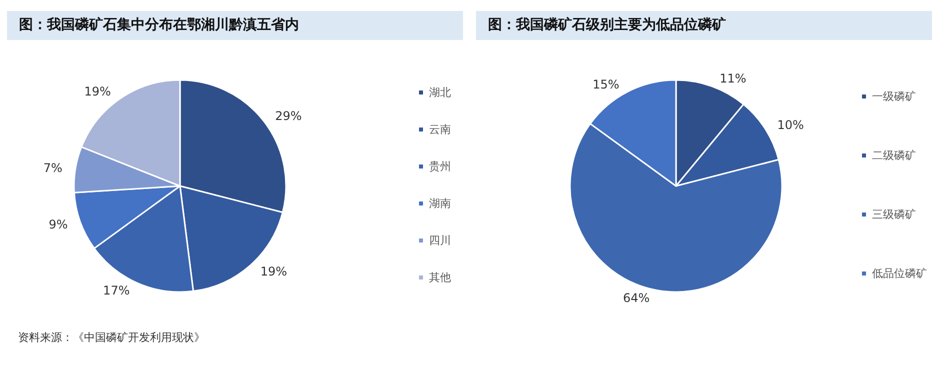  What do you see at coordinates (704, 25) in the screenshot?
I see `chart-title: 图：我国磷矿石级别主要为低品位磷矿` at bounding box center [704, 25].